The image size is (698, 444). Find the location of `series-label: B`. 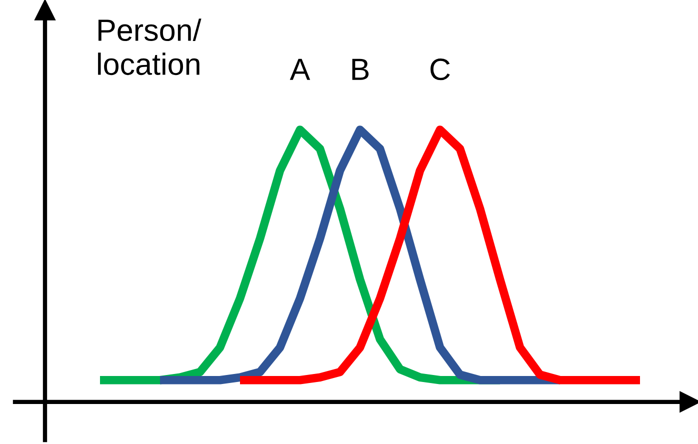

series-label: B is located at coordinates (360, 69).